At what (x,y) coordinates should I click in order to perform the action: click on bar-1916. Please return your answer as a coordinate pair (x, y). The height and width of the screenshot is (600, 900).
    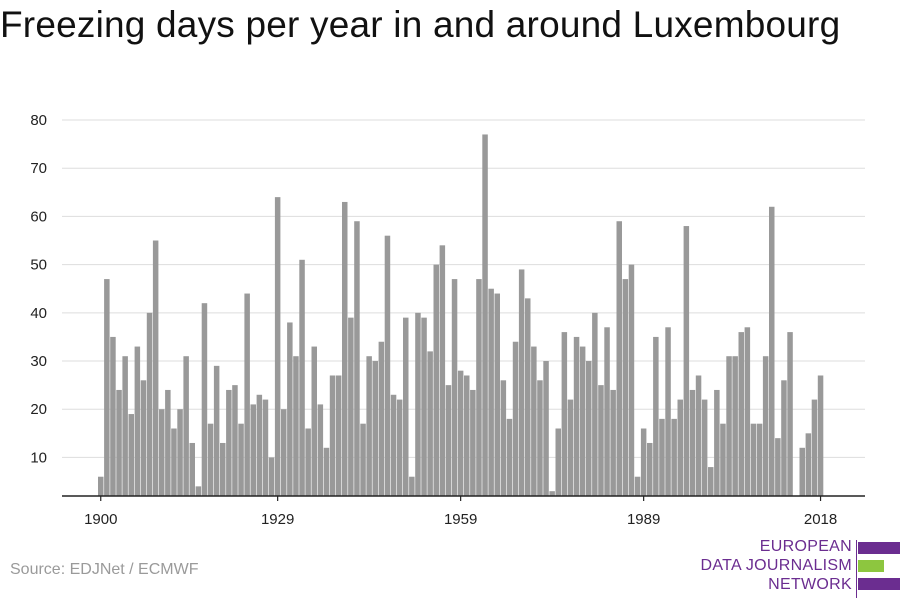
    Looking at the image, I should click on (198, 491).